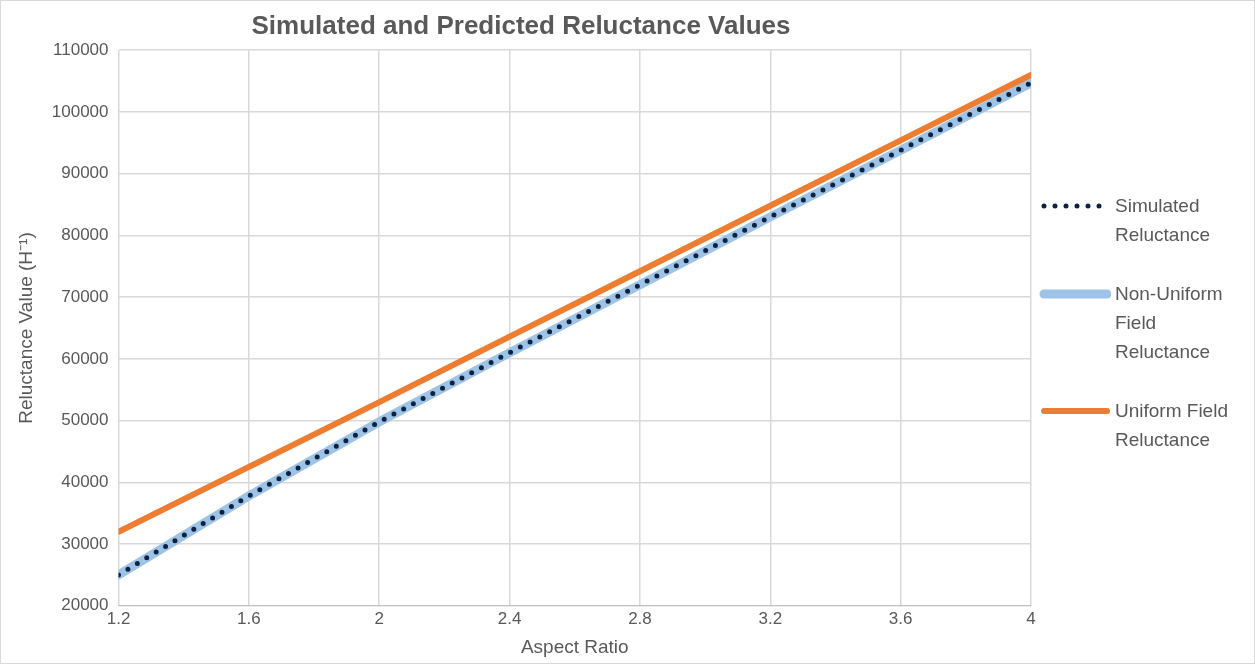  Describe the element at coordinates (25, 328) in the screenshot. I see `y-axis-title: Reluctance Value (H⁻¹)` at that location.